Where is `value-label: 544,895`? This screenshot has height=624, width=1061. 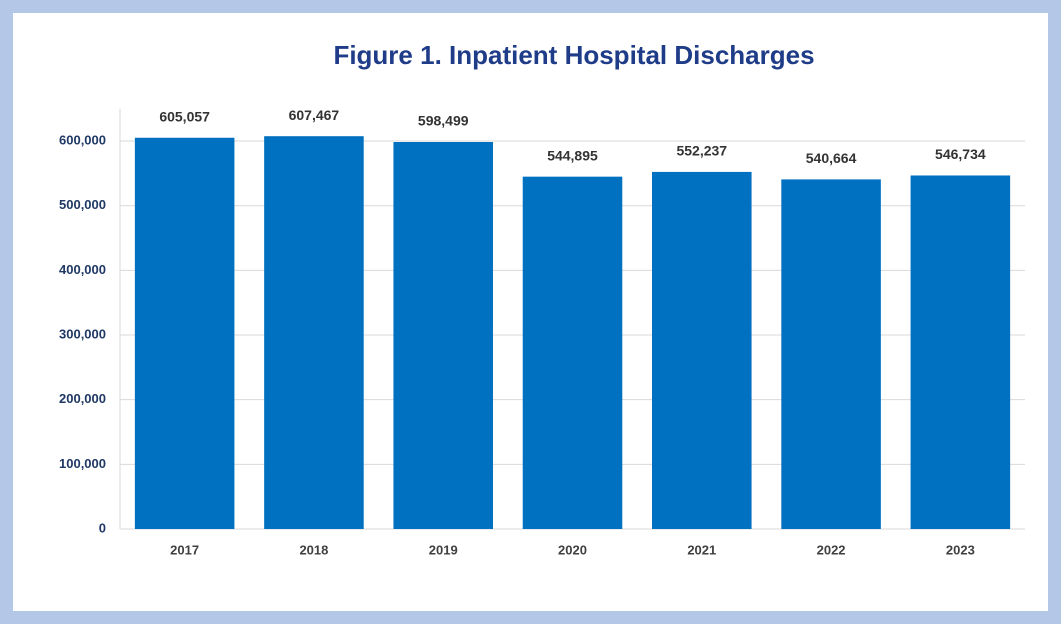 value-label: 544,895 is located at coordinates (572, 155).